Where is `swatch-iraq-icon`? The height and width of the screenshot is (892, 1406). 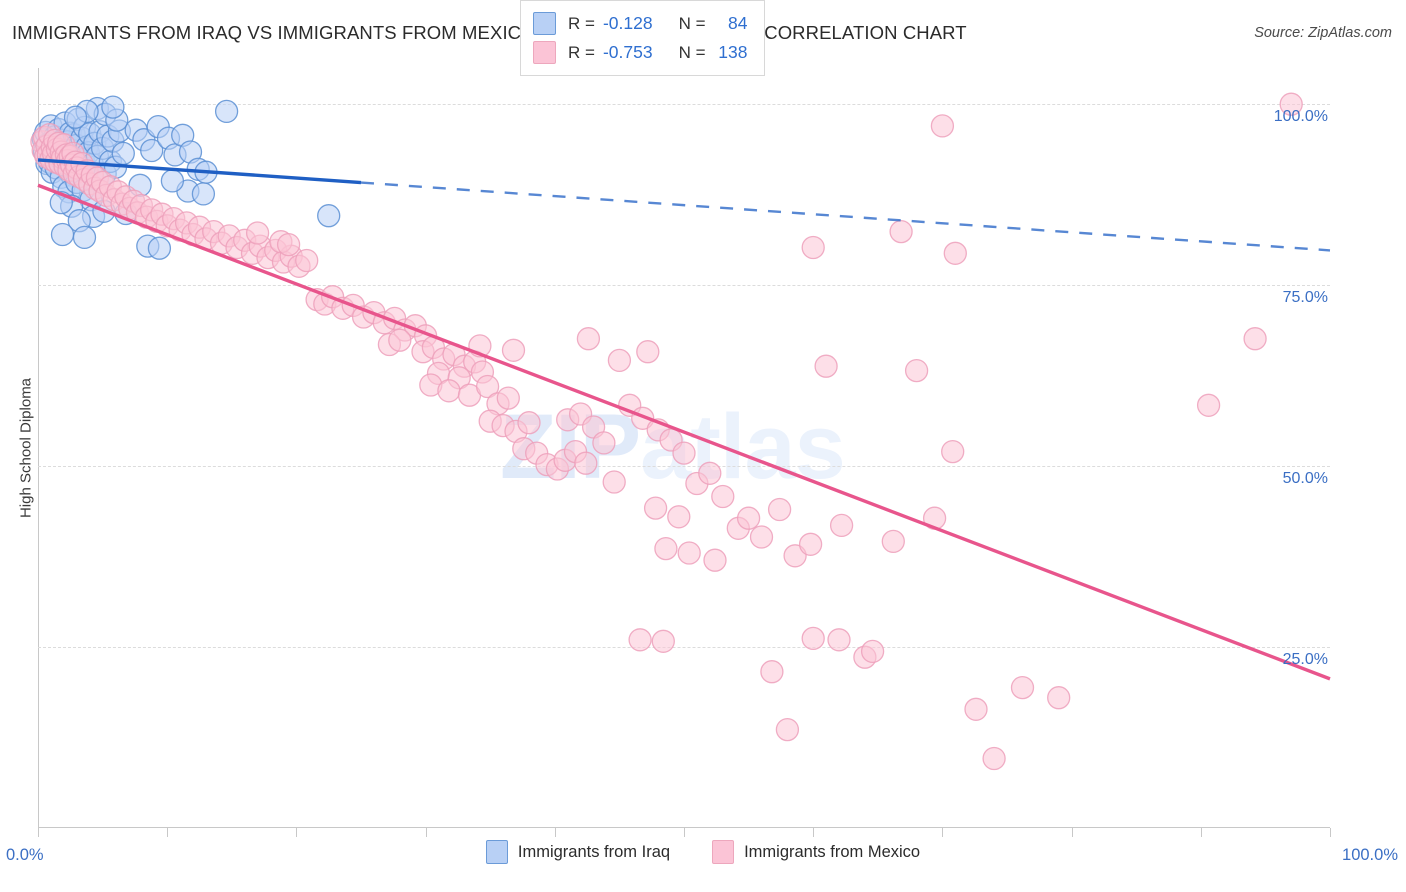
swatch-iraq-icon is located at coordinates (544, 23).